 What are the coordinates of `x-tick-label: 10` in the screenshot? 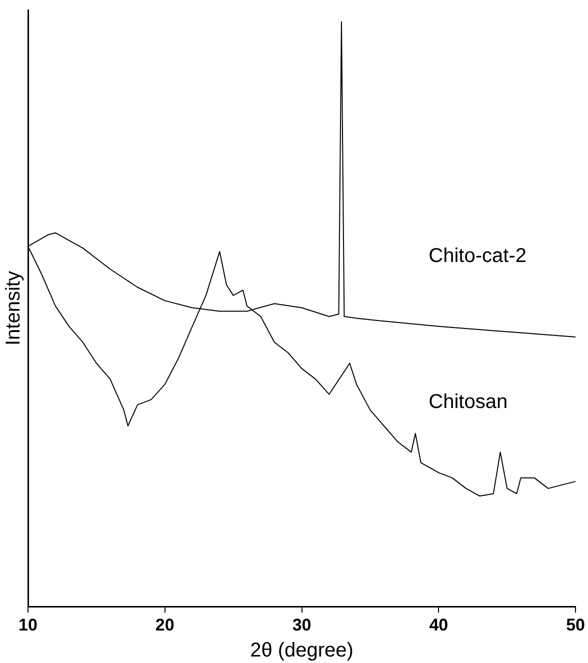 It's located at (28, 624).